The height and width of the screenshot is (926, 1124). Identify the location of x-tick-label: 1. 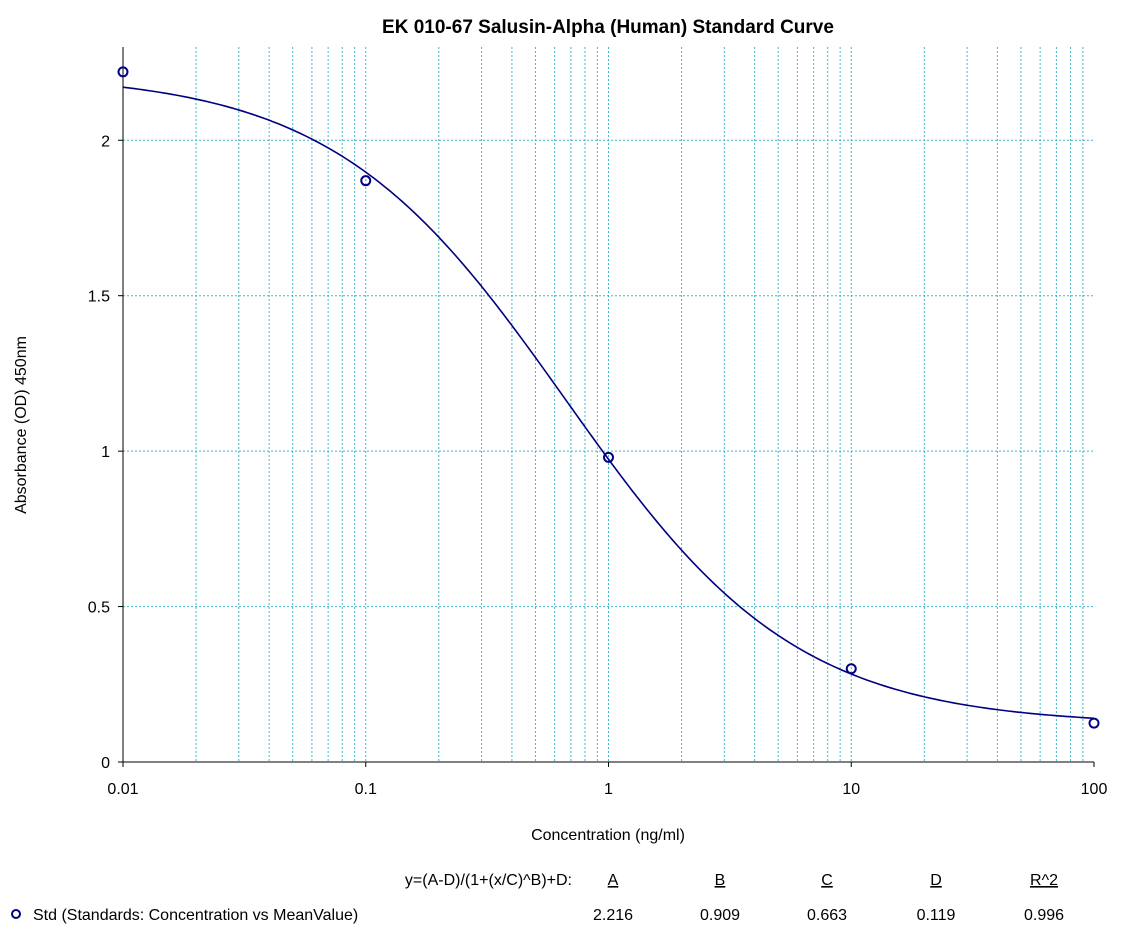
(608, 789).